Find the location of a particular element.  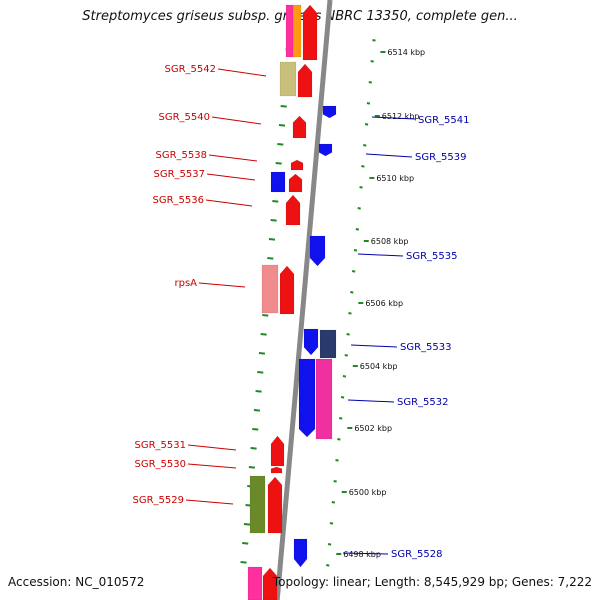

scale-tick-label: 6498 kbp is located at coordinates (362, 554).